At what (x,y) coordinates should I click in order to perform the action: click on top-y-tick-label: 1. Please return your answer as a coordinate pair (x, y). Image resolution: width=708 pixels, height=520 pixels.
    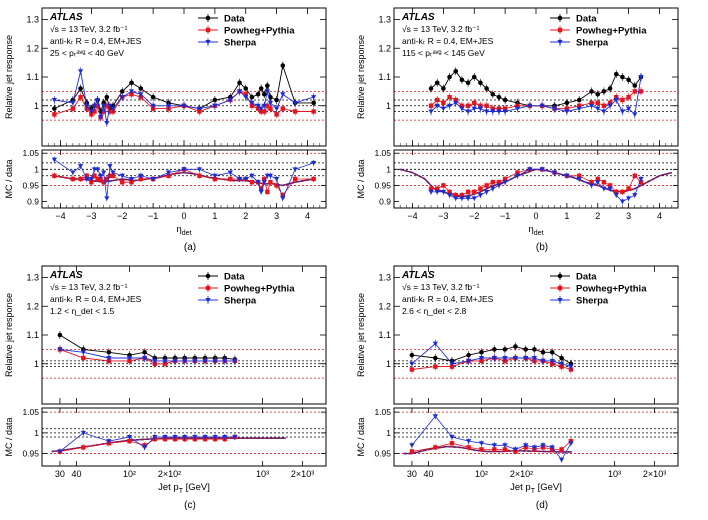
    Looking at the image, I should click on (388, 106).